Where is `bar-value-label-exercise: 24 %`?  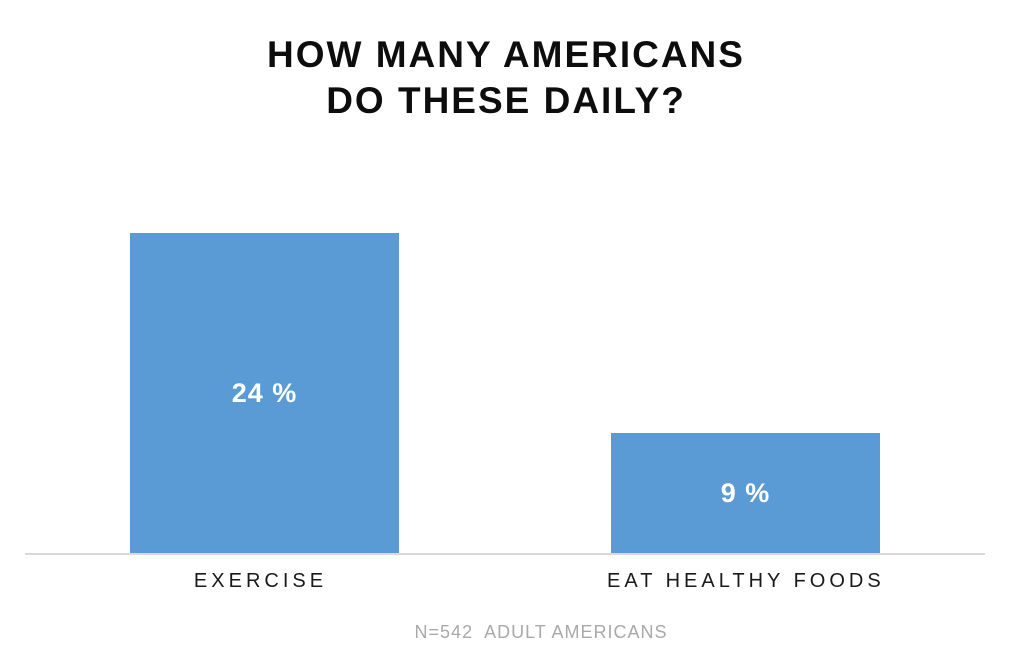 bar-value-label-exercise: 24 % is located at coordinates (264, 392).